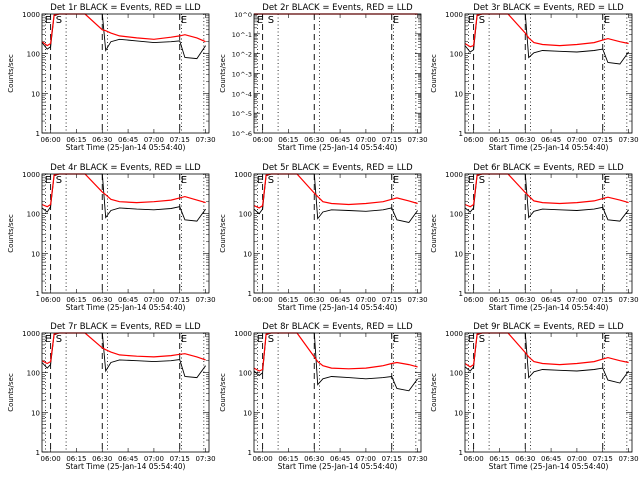 The image size is (640, 480). I want to click on panel-title: Det 9r BLACK = Events, RED = LLD, so click(548, 327).